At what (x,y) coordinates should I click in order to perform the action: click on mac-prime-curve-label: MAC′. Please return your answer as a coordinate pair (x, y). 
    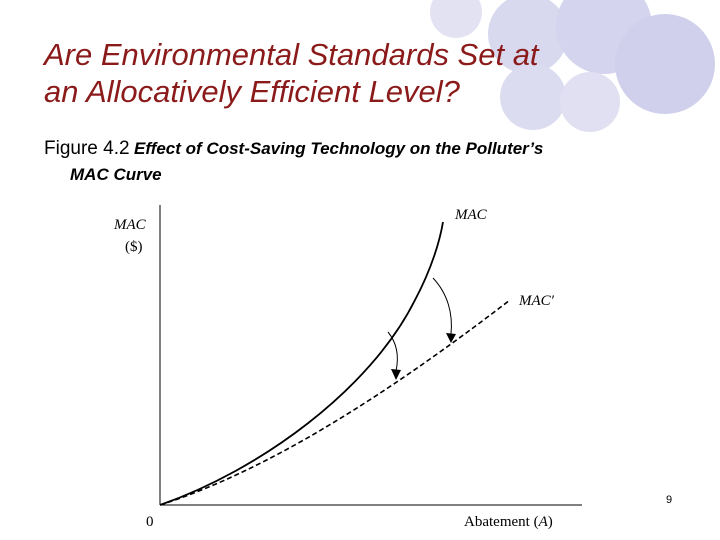
    Looking at the image, I should click on (536, 301).